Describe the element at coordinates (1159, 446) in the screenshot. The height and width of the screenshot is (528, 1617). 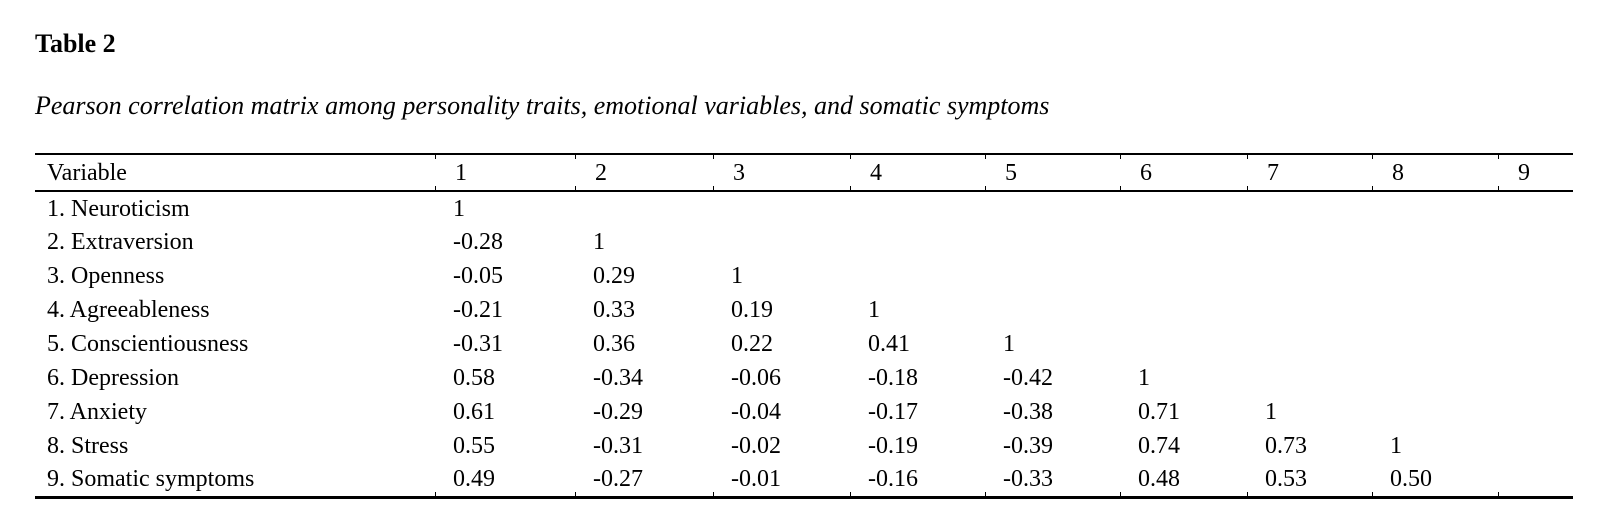
I see `correlation-value-cell: 0.74` at that location.